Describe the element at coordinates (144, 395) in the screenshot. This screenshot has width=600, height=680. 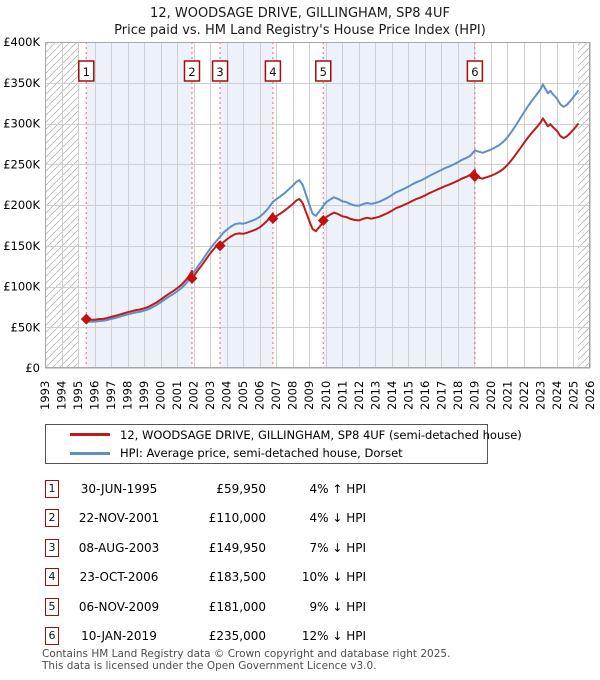
I see `x-tick-label: 1999` at that location.